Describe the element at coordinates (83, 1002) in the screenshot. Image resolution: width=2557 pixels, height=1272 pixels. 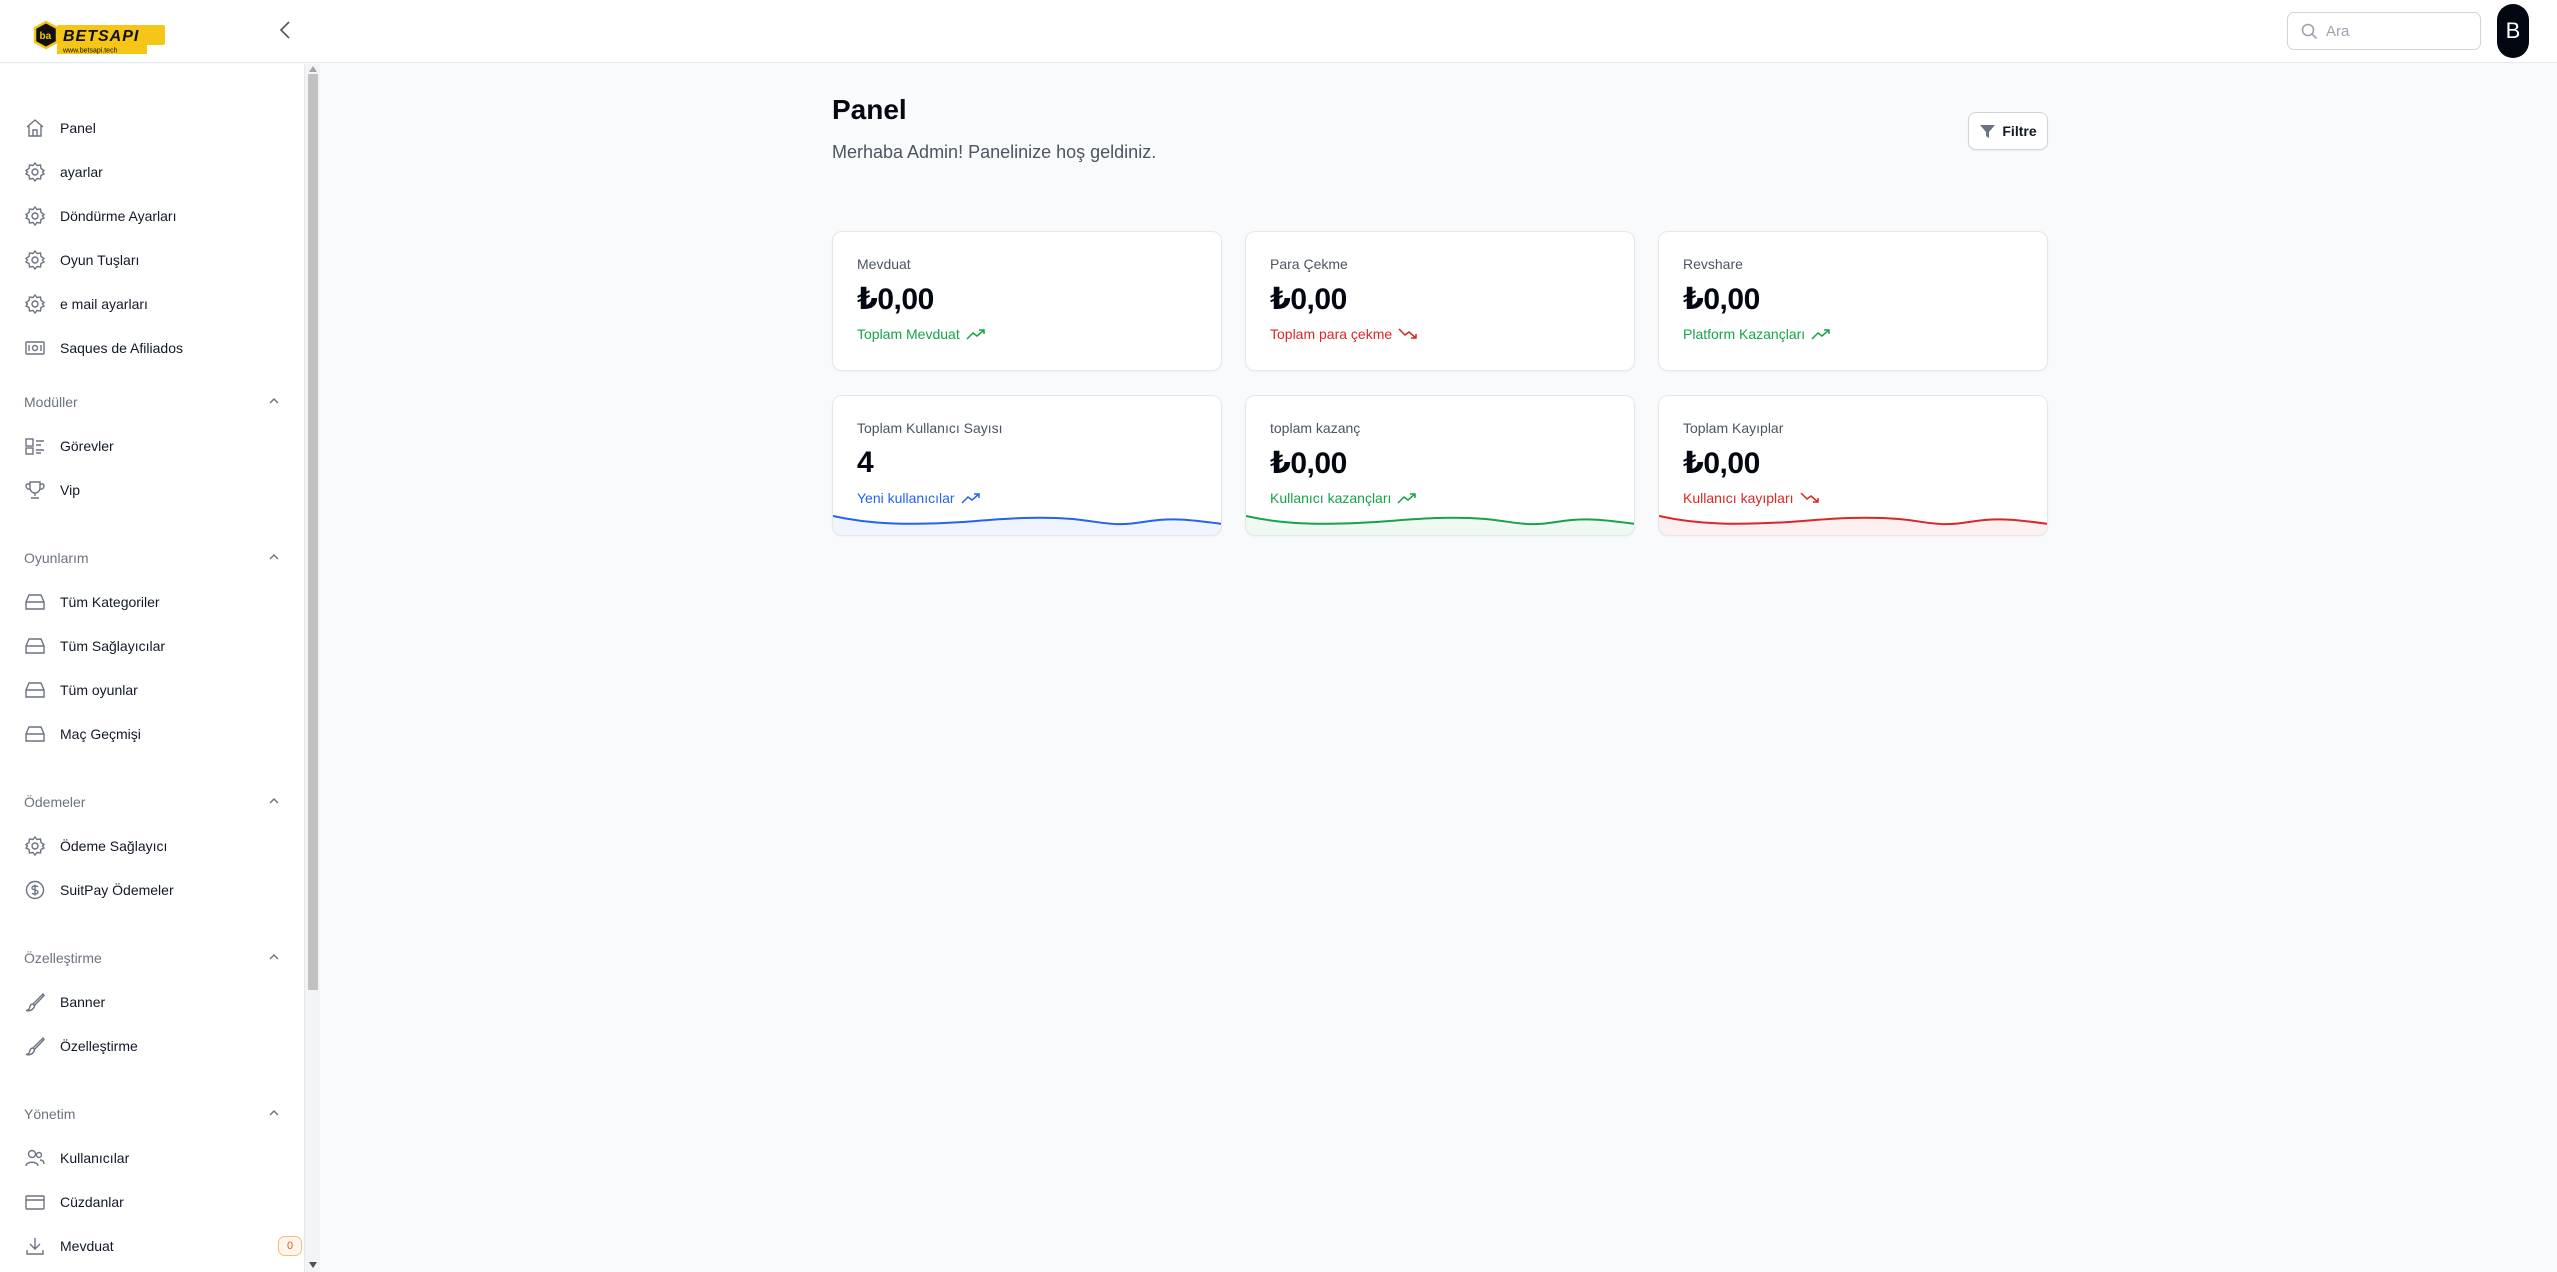
I see `sidebar-item-label: Banner` at that location.